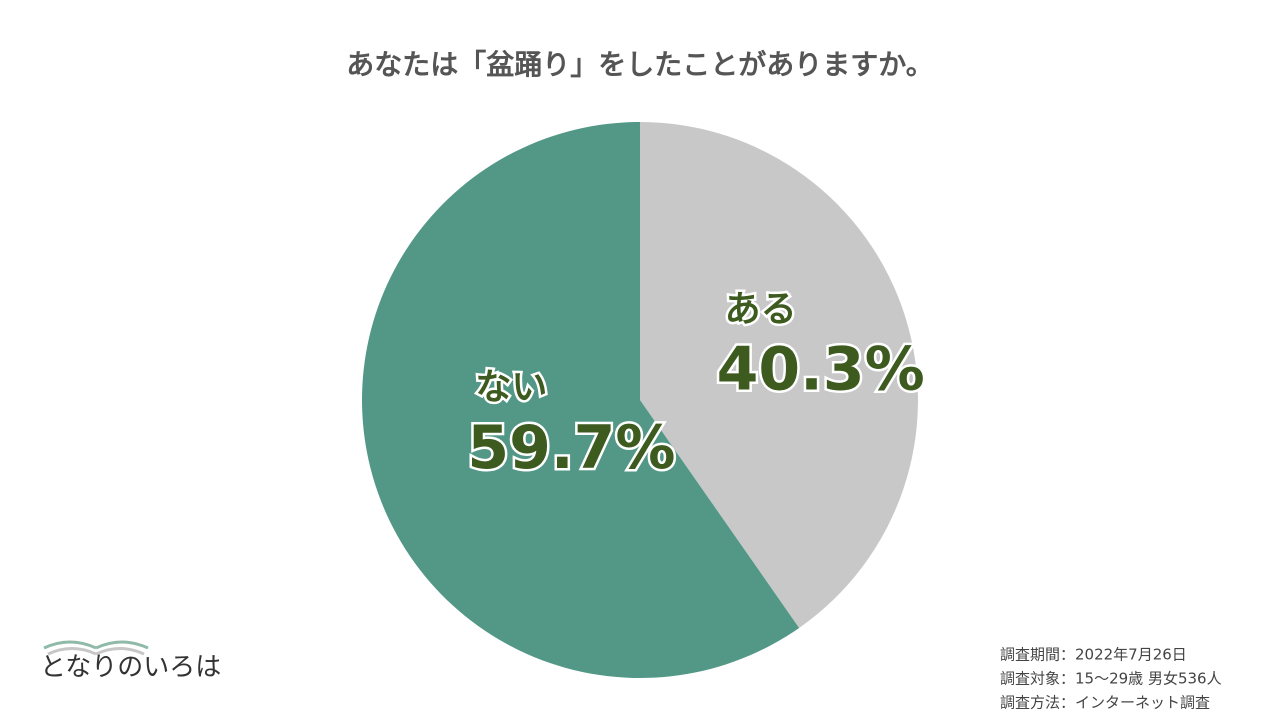  I want to click on value-label: 40.3%, so click(821, 369).